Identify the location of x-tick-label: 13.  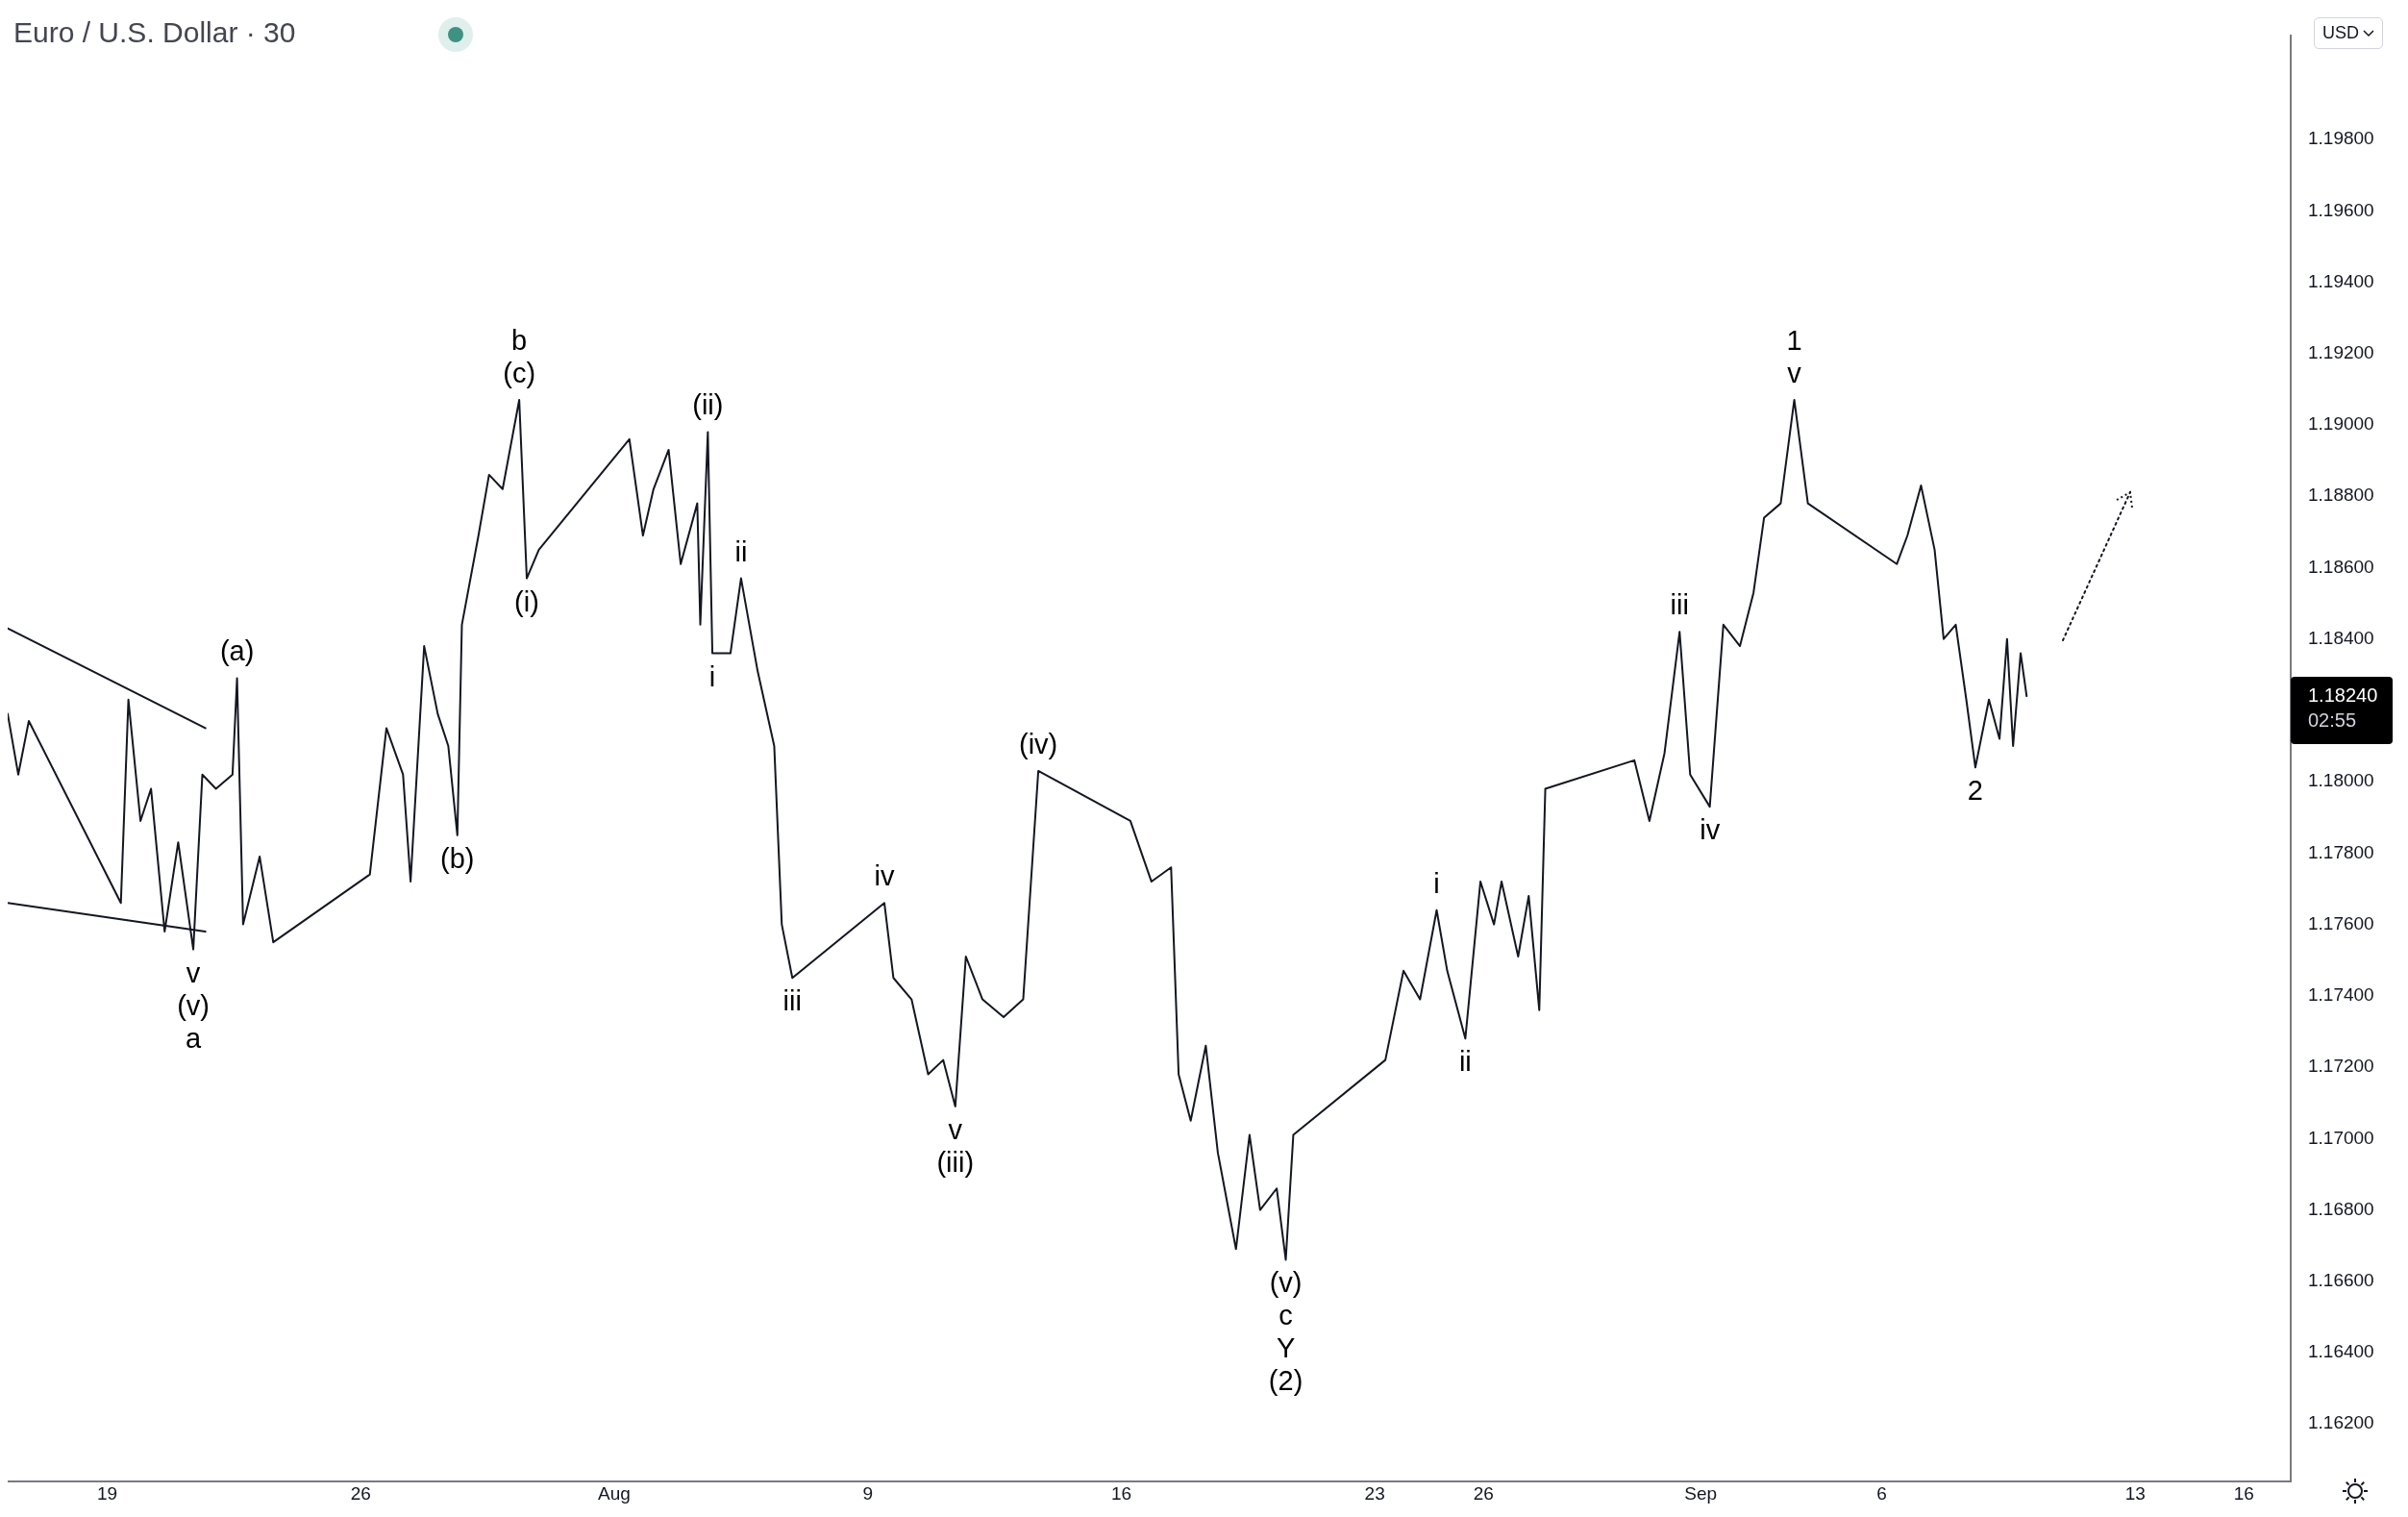
(2135, 1494).